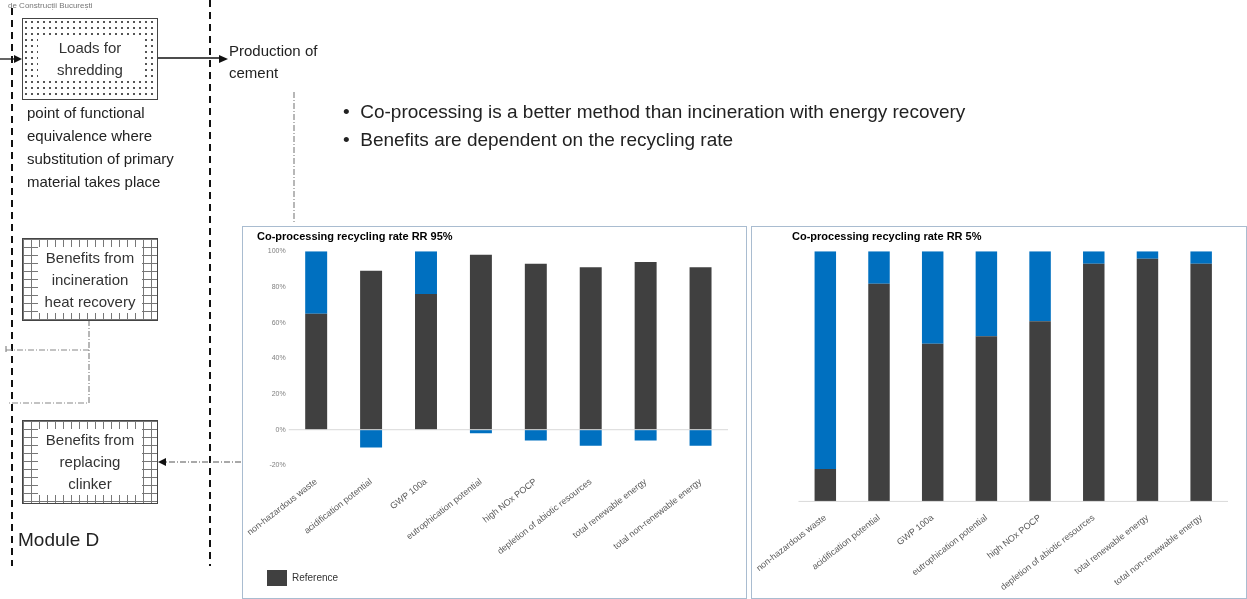 The height and width of the screenshot is (599, 1247). Describe the element at coordinates (887, 235) in the screenshot. I see `chart-title: Co-processing recycling rate RR 5%` at that location.